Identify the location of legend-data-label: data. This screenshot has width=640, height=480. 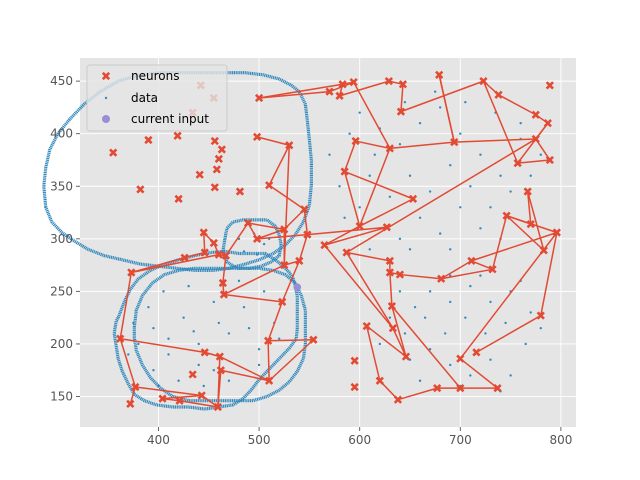
(144, 98).